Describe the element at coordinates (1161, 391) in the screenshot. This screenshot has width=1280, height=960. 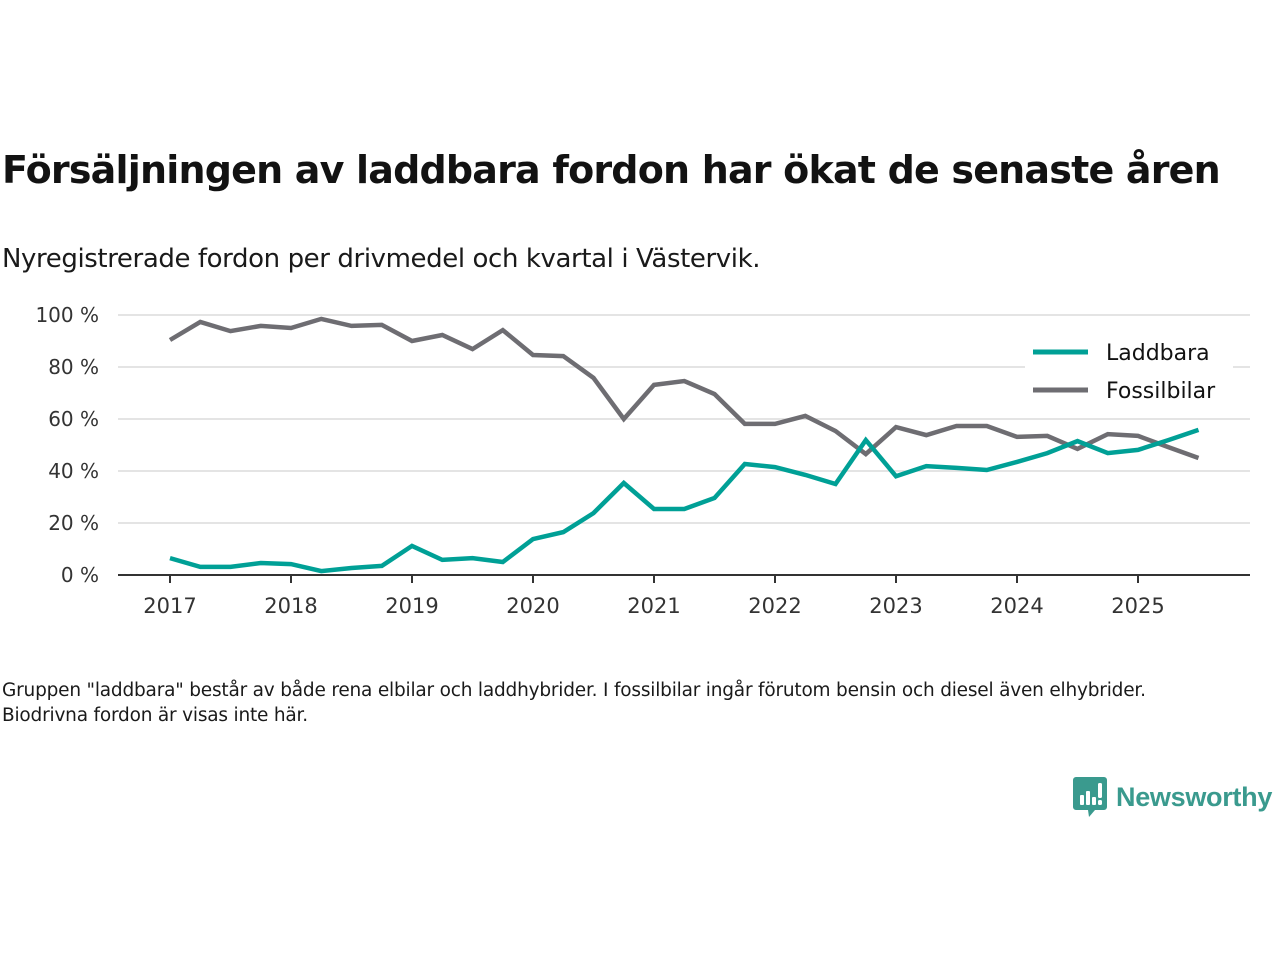
I see `legend-label-fossilbilar: Fossilbilar` at that location.